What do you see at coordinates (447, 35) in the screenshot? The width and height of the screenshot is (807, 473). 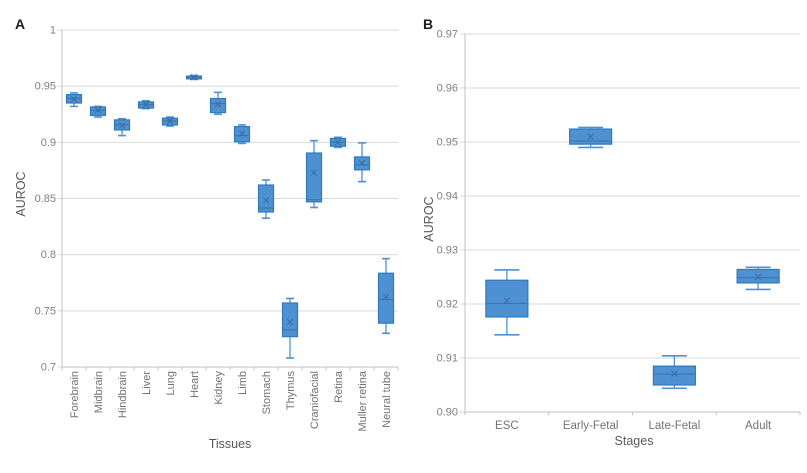 I see `y-tick-label: 0.97` at bounding box center [447, 35].